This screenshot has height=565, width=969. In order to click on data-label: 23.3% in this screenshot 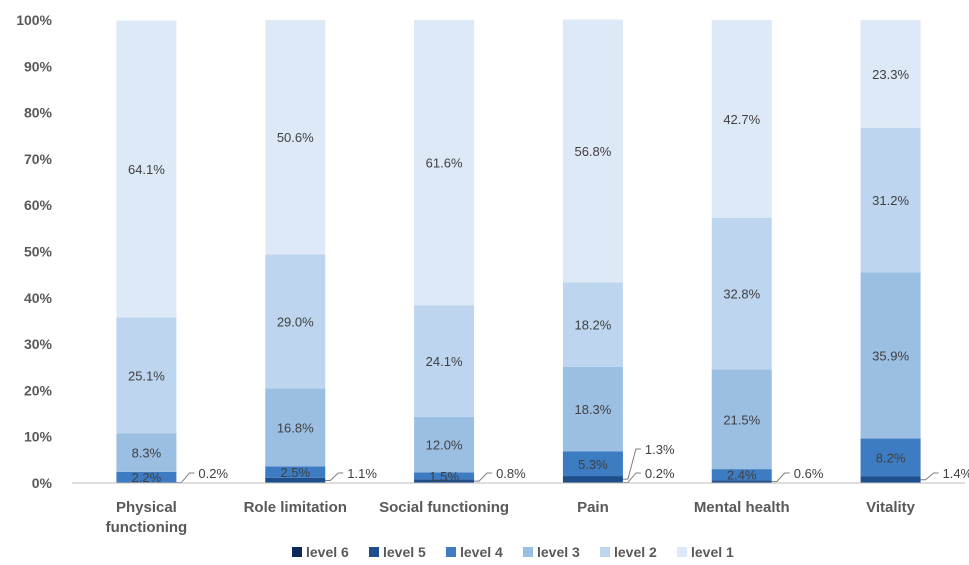, I will do `click(890, 74)`.